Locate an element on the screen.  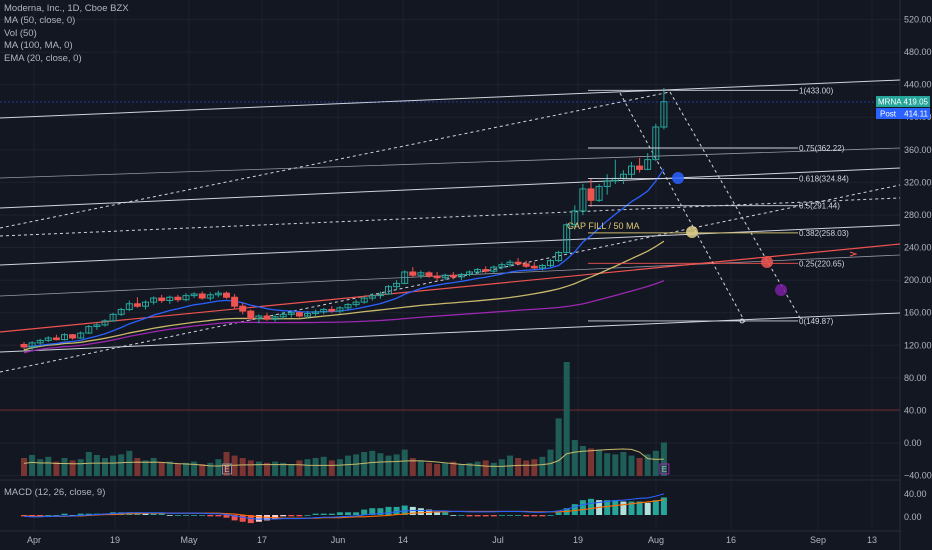
marker-circle is located at coordinates (678, 178).